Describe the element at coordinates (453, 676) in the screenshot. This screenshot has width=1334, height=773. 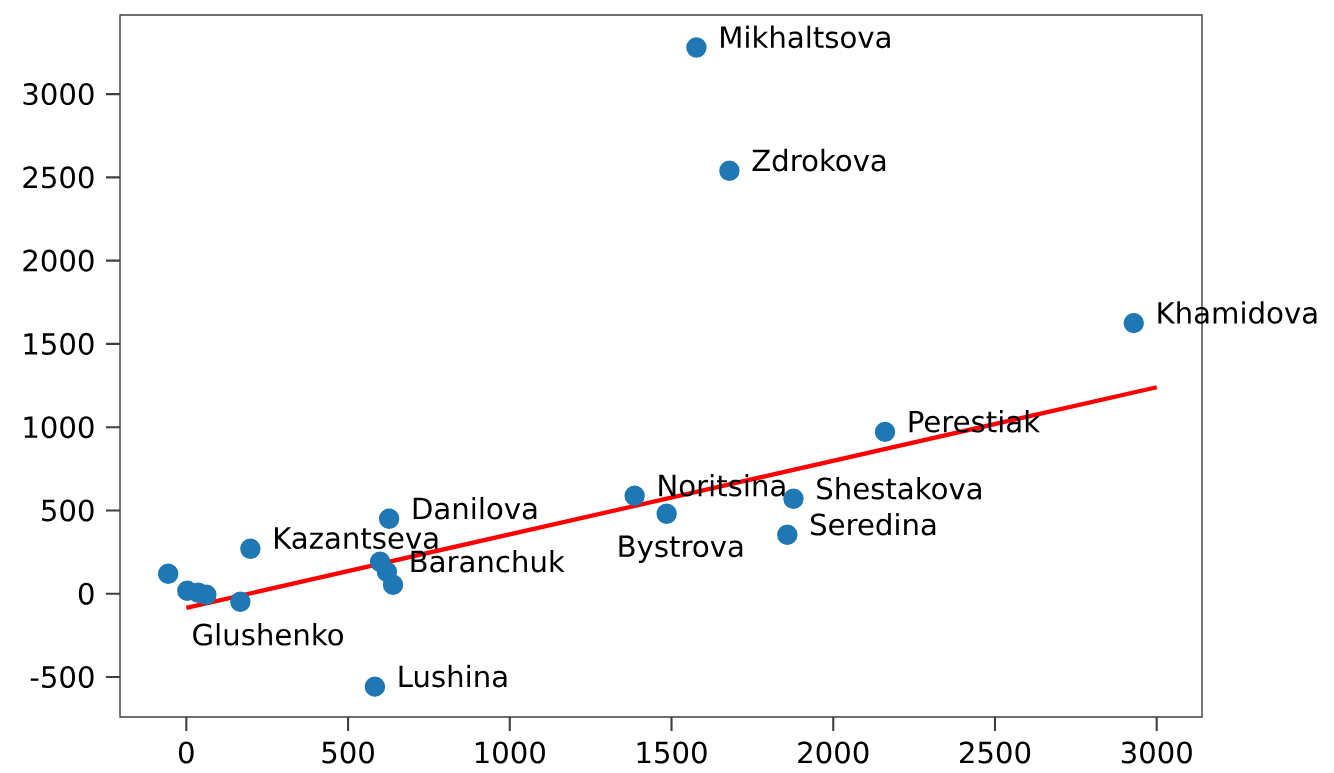
I see `annotation: Lushina` at that location.